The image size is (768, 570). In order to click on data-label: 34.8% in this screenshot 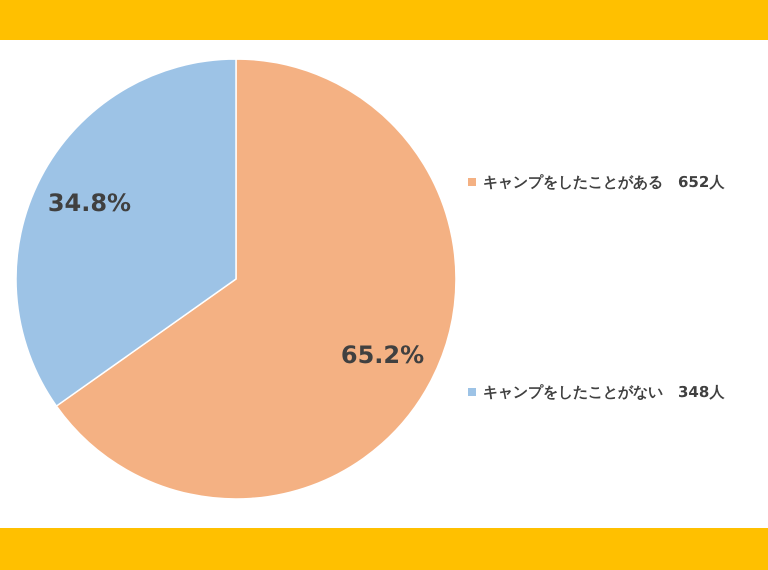, I will do `click(90, 203)`.